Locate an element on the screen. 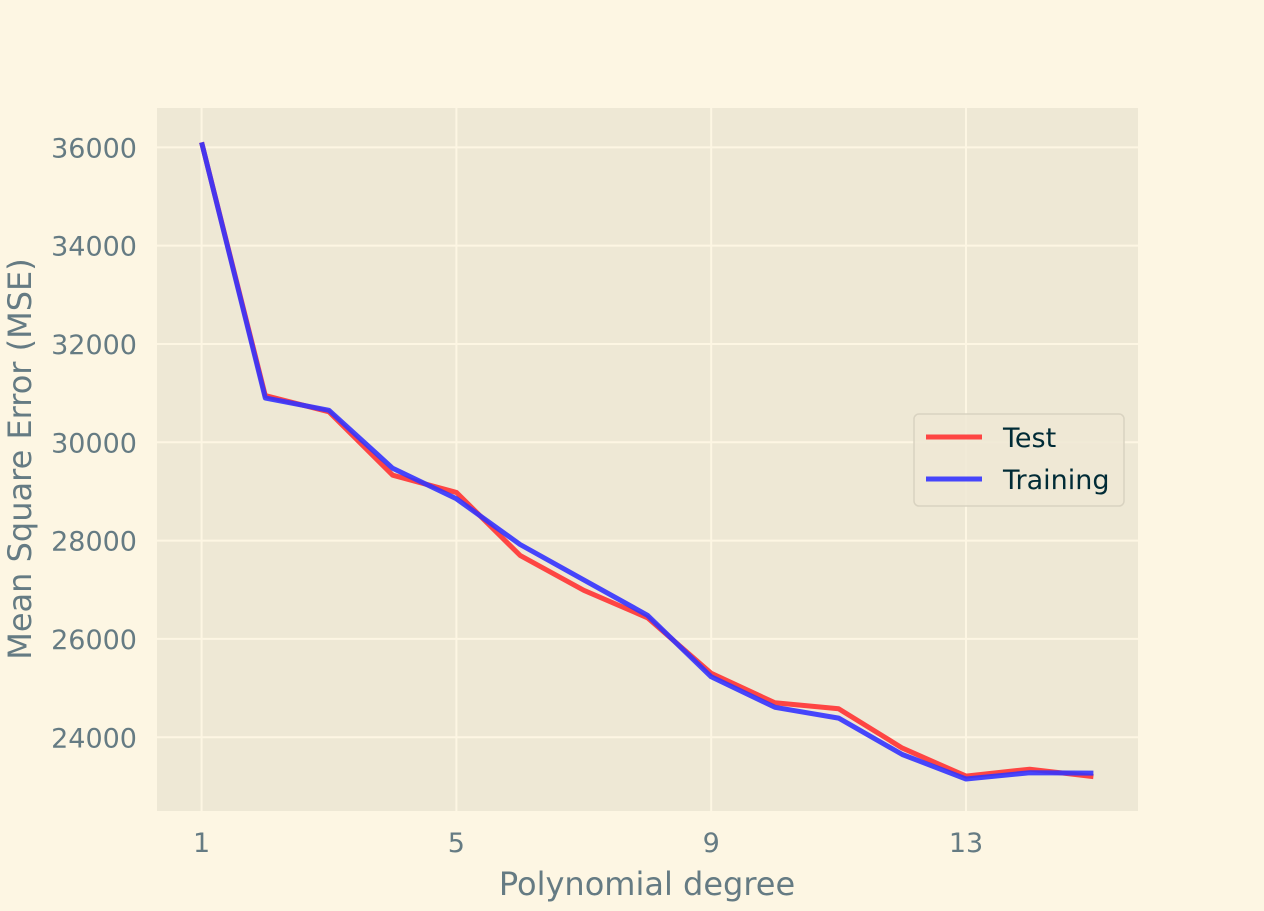 This screenshot has height=911, width=1264. x-tick-label: 1 is located at coordinates (201, 843).